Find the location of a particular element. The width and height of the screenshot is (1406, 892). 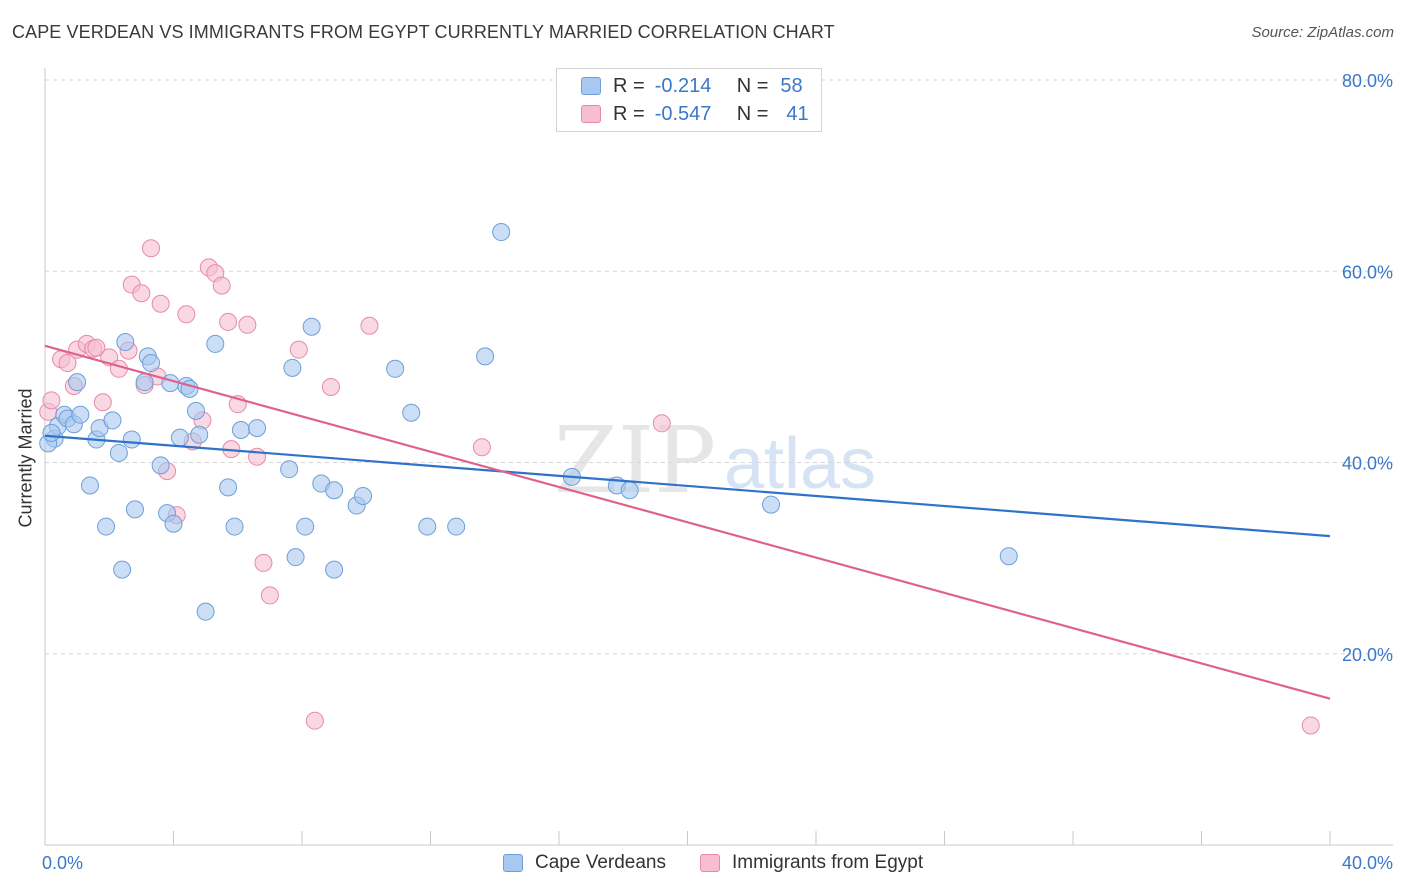

source-credit: Source: ZipAtlas.com is located at coordinates (1322, 32).